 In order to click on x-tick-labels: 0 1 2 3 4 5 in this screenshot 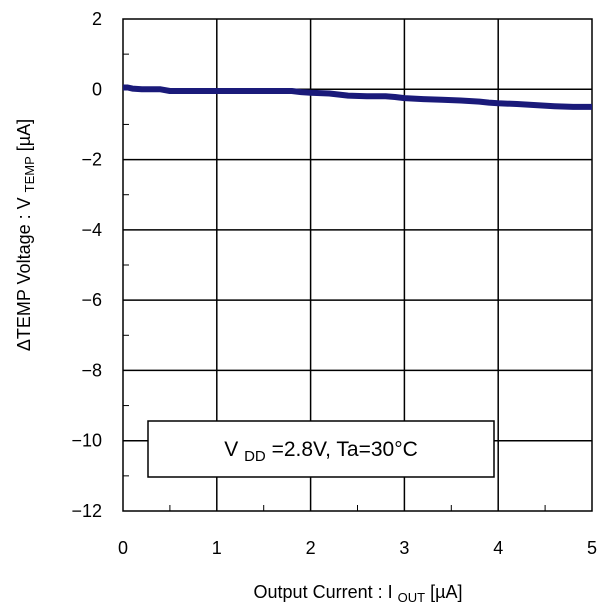, I will do `click(357, 548)`.